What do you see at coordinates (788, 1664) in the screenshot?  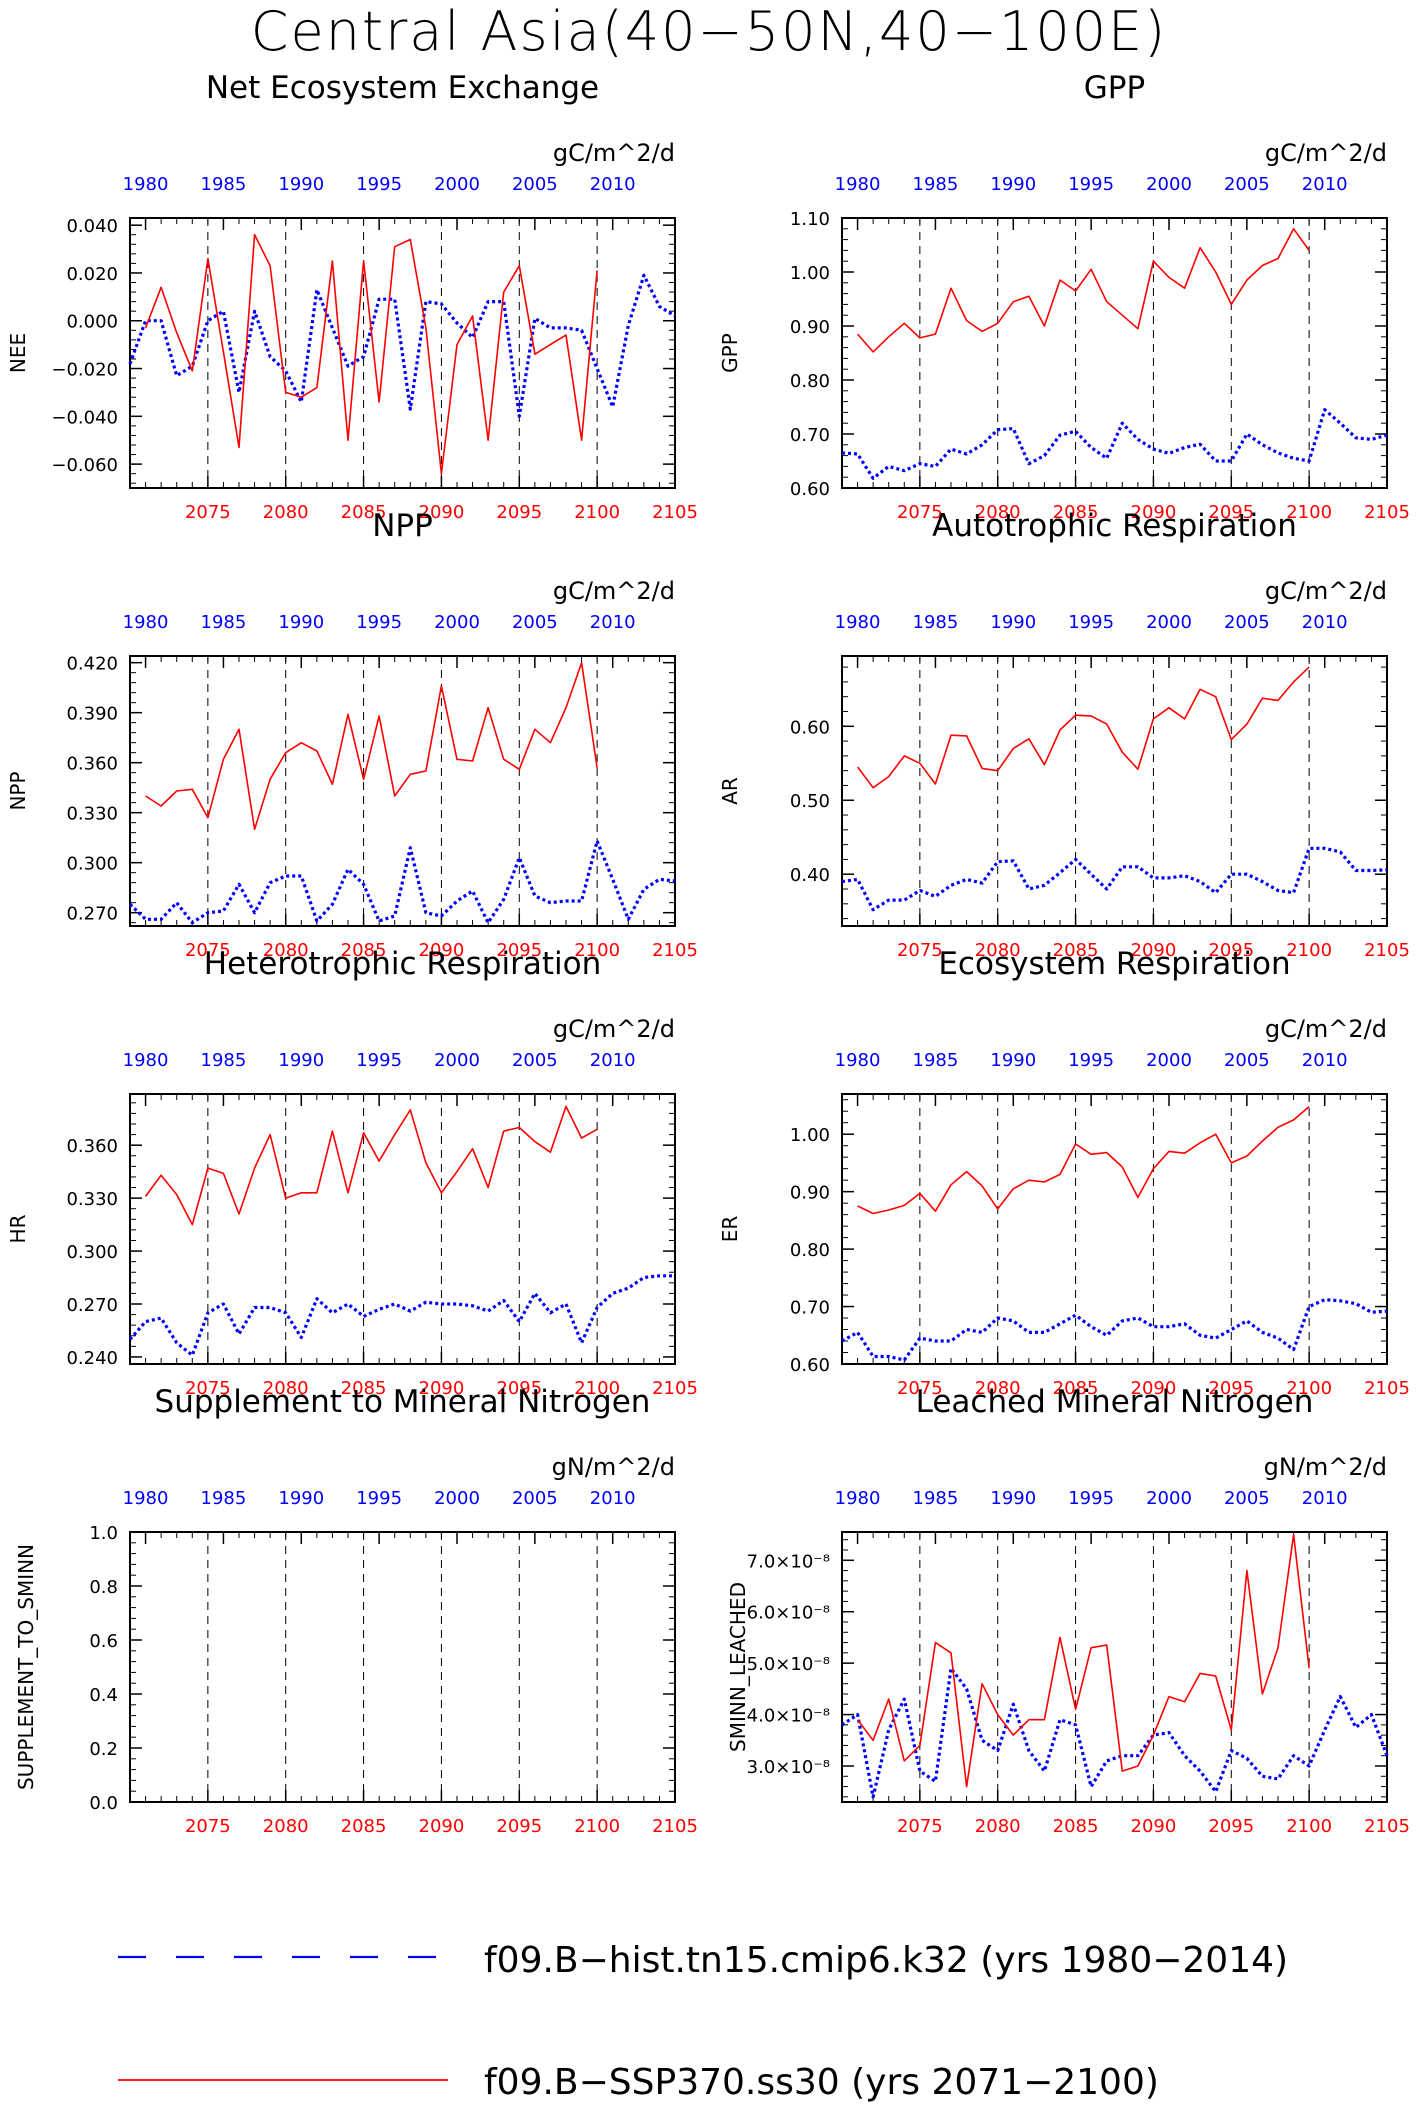 I see `y-tick-label: 5.0×10⁻⁸` at bounding box center [788, 1664].